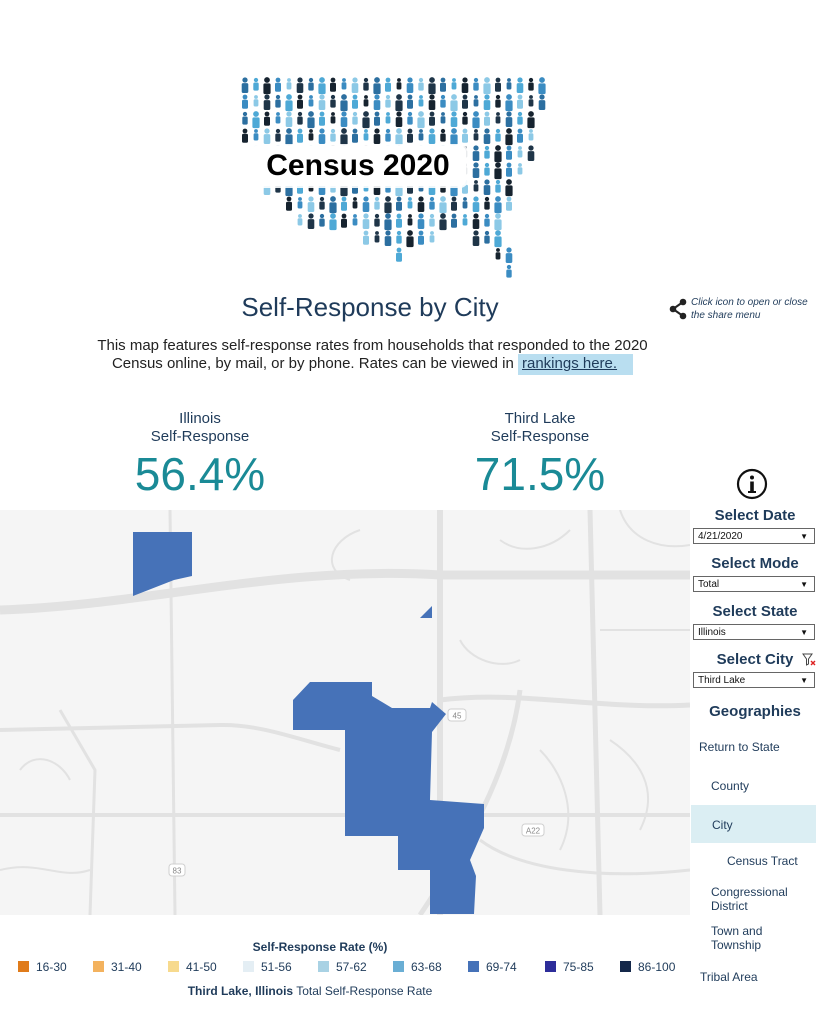 This screenshot has width=833, height=1024. I want to click on geo-county: County, so click(730, 786).